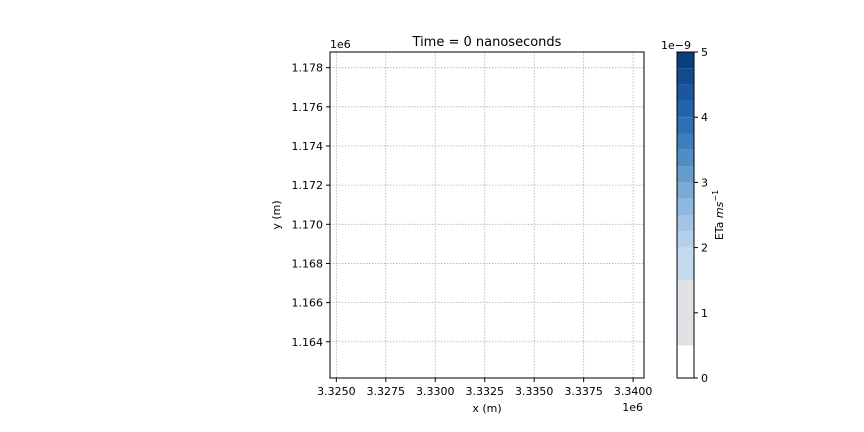  I want to click on y-axis-ticks: 1.164 1.166 1.168 1.170 1.172 1.174 1.176 1.178, so click(311, 205).